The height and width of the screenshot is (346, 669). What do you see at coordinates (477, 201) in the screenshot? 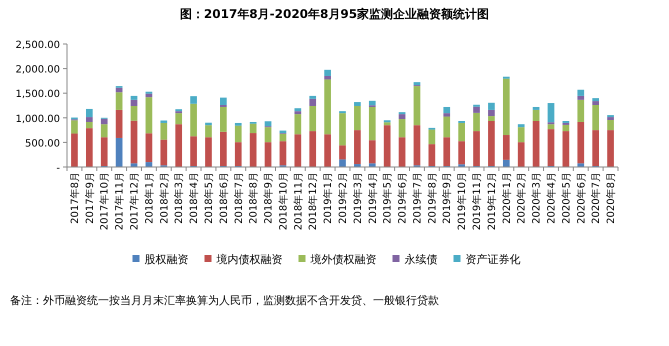
I see `x-tick-label: 2019年11月` at bounding box center [477, 201].